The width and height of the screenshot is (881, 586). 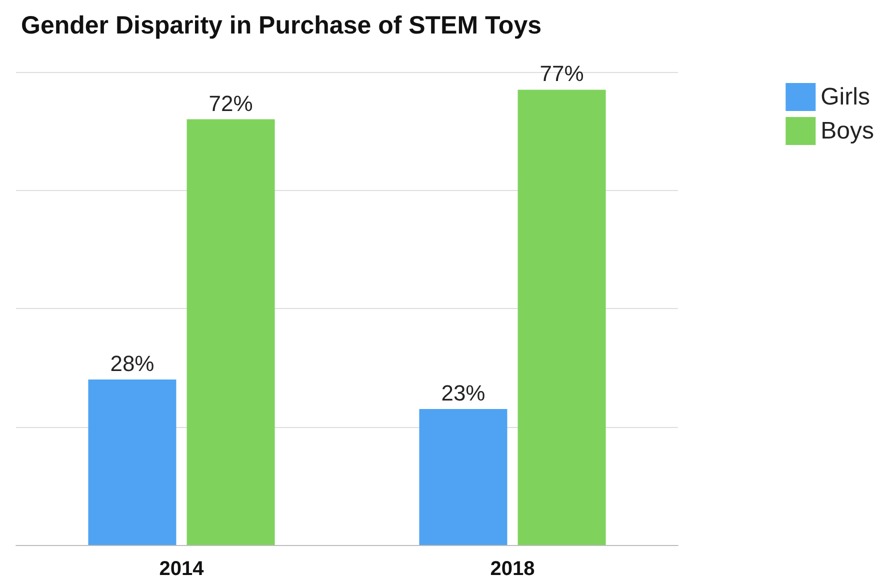 I want to click on data-label: 72%, so click(x=230, y=103).